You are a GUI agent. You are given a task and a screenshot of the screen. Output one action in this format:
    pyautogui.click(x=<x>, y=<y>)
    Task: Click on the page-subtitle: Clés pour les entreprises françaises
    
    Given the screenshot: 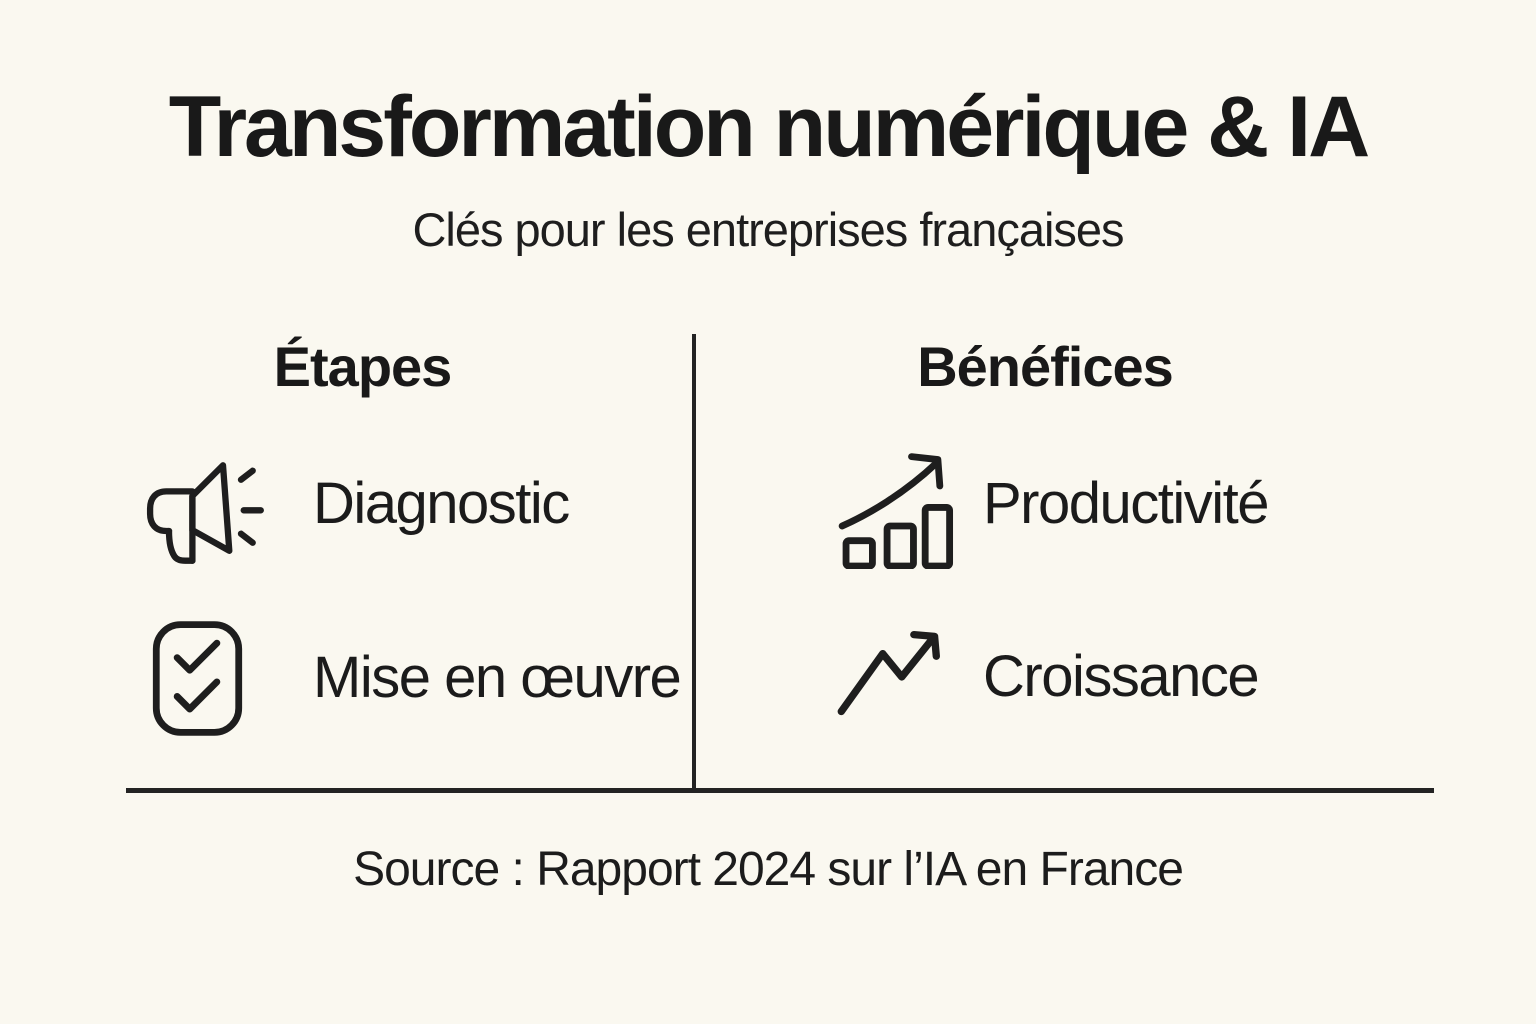 What is the action you would take?
    pyautogui.click(x=768, y=229)
    